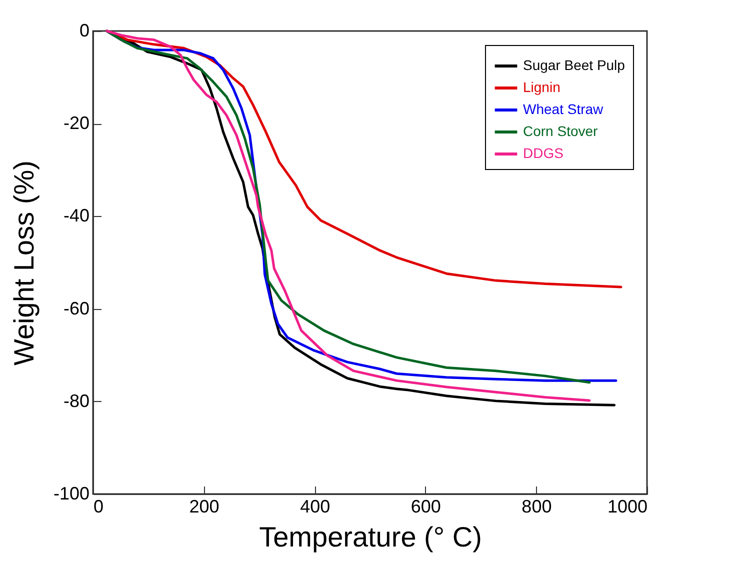  What do you see at coordinates (84, 30) in the screenshot?
I see `y-tick-label: 0` at bounding box center [84, 30].